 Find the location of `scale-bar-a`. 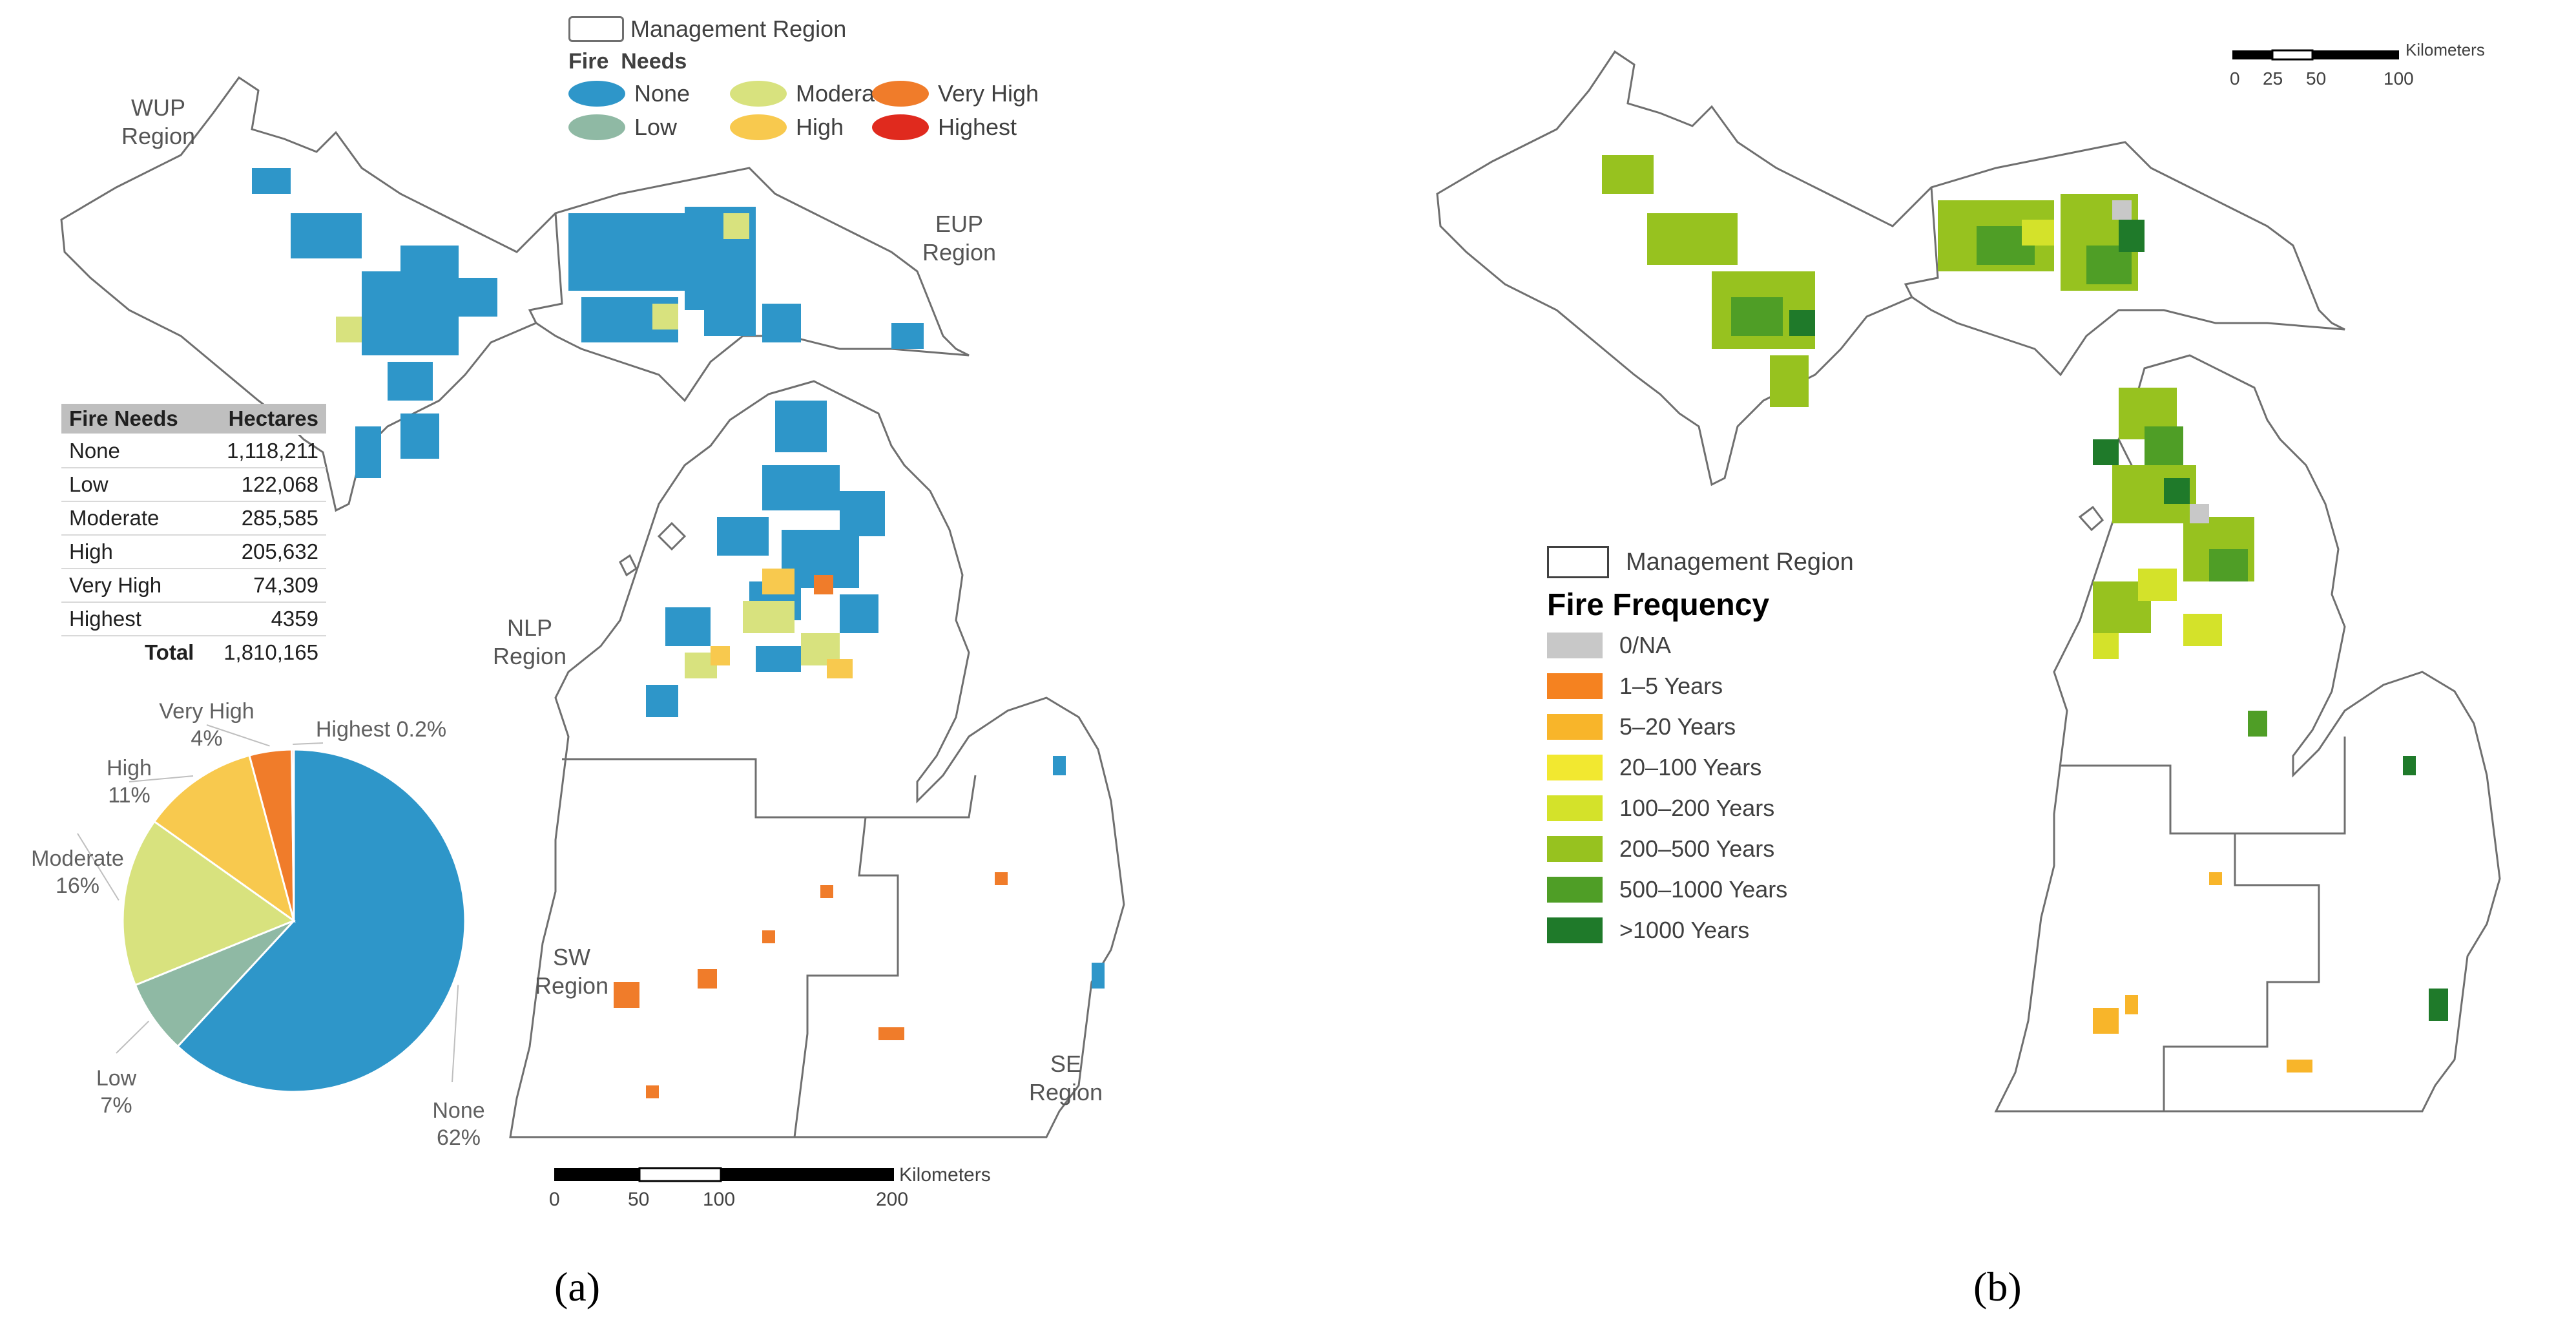

scale-bar-a is located at coordinates (724, 1175).